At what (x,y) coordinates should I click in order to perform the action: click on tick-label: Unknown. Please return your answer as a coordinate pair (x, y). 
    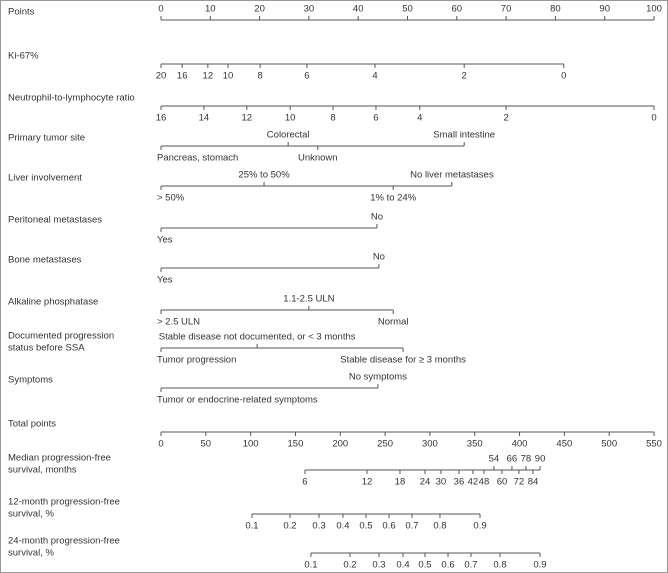
    Looking at the image, I should click on (318, 158).